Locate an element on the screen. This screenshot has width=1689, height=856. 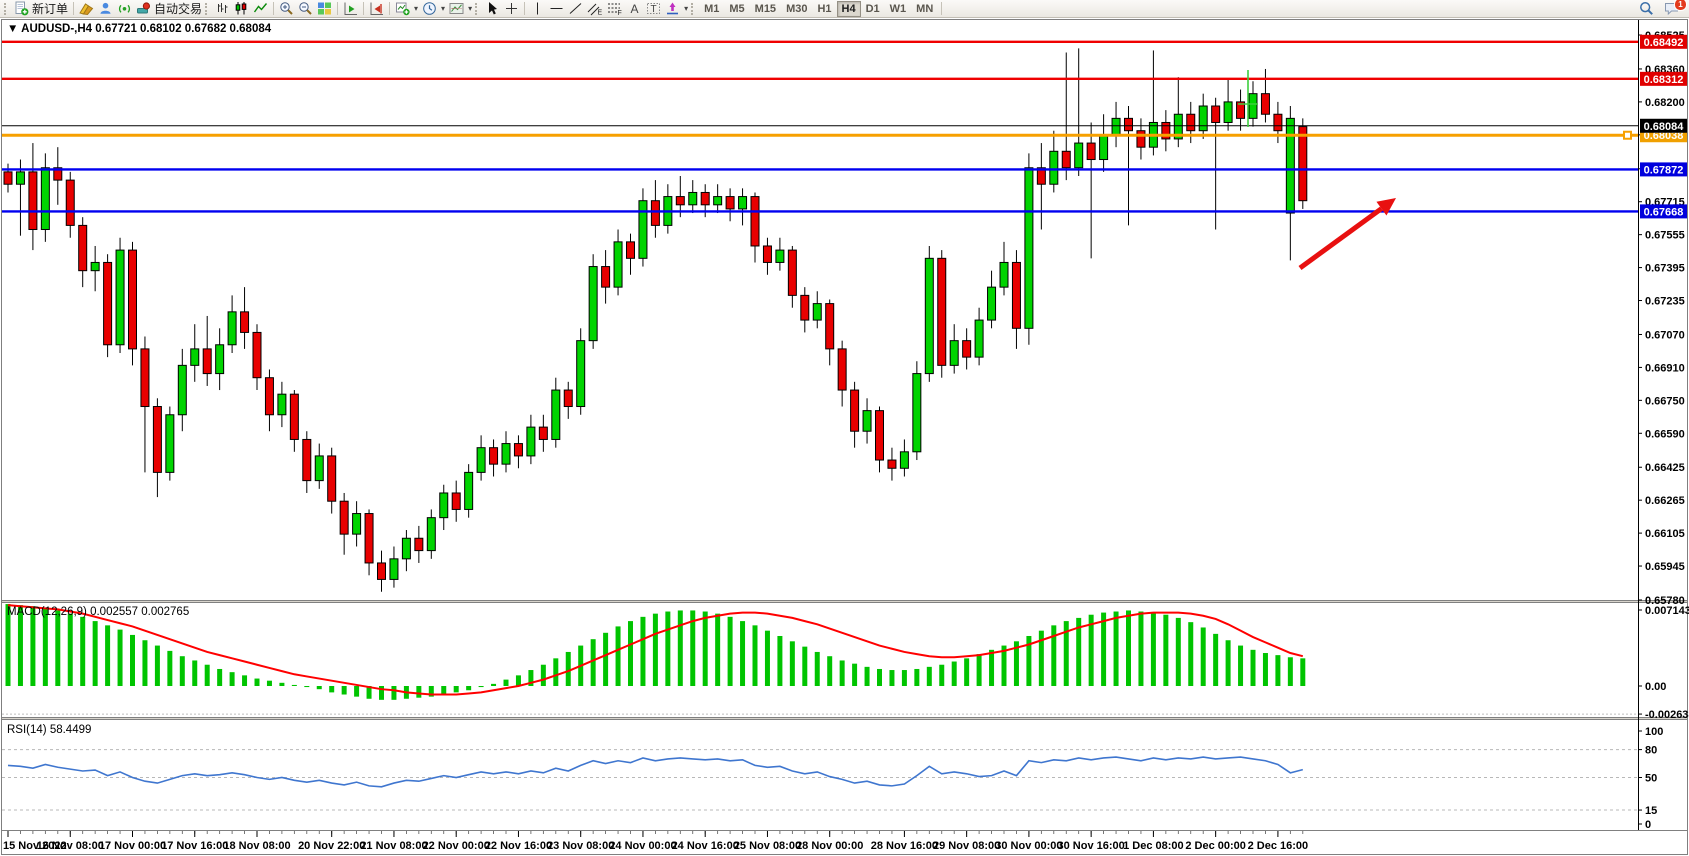
arrows-tool-button: ▾ is located at coordinates (676, 9).